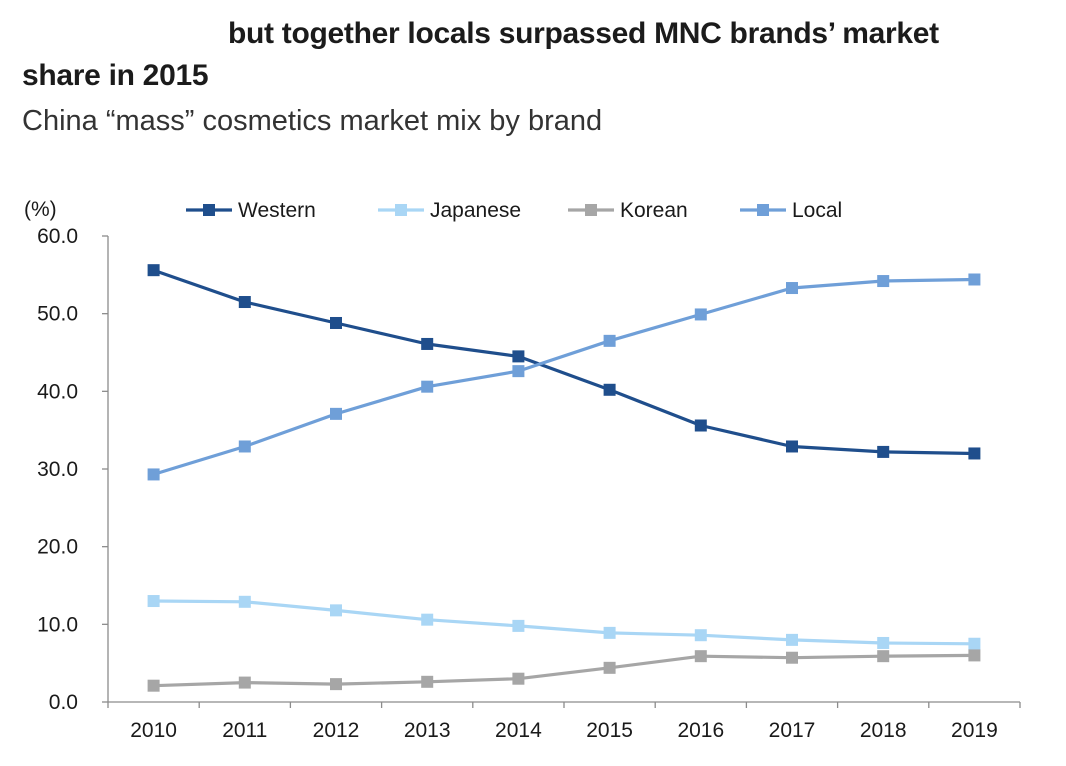 This screenshot has width=1066, height=766. Describe the element at coordinates (57, 314) in the screenshot. I see `y-tick-label: 50.0` at that location.